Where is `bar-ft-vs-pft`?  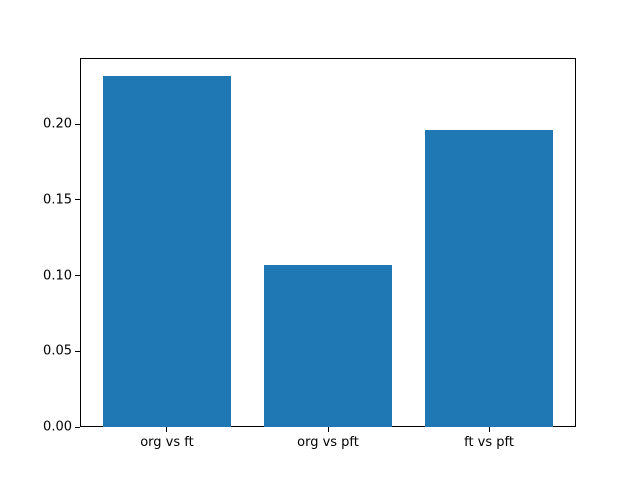 bar-ft-vs-pft is located at coordinates (489, 278).